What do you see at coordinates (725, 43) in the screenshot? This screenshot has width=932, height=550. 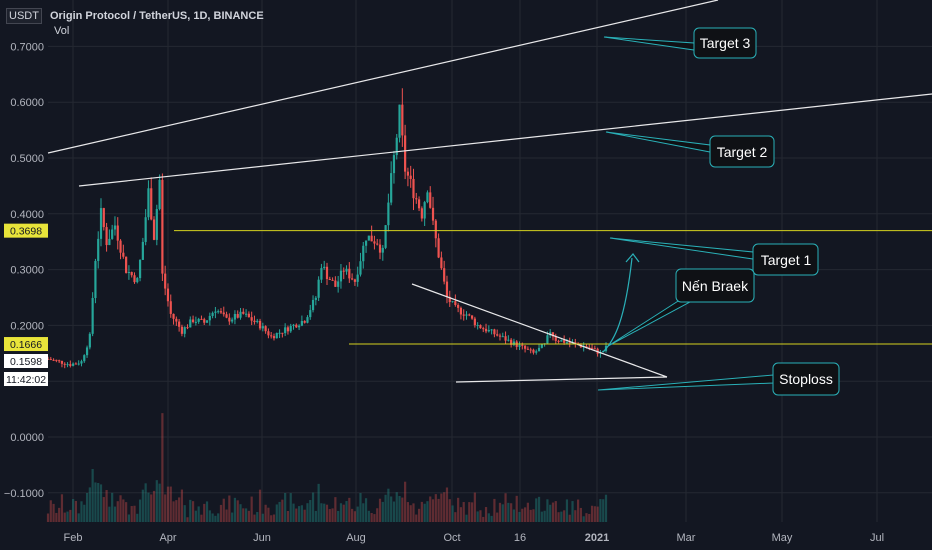 I see `callout-target-3-text: Target 3` at bounding box center [725, 43].